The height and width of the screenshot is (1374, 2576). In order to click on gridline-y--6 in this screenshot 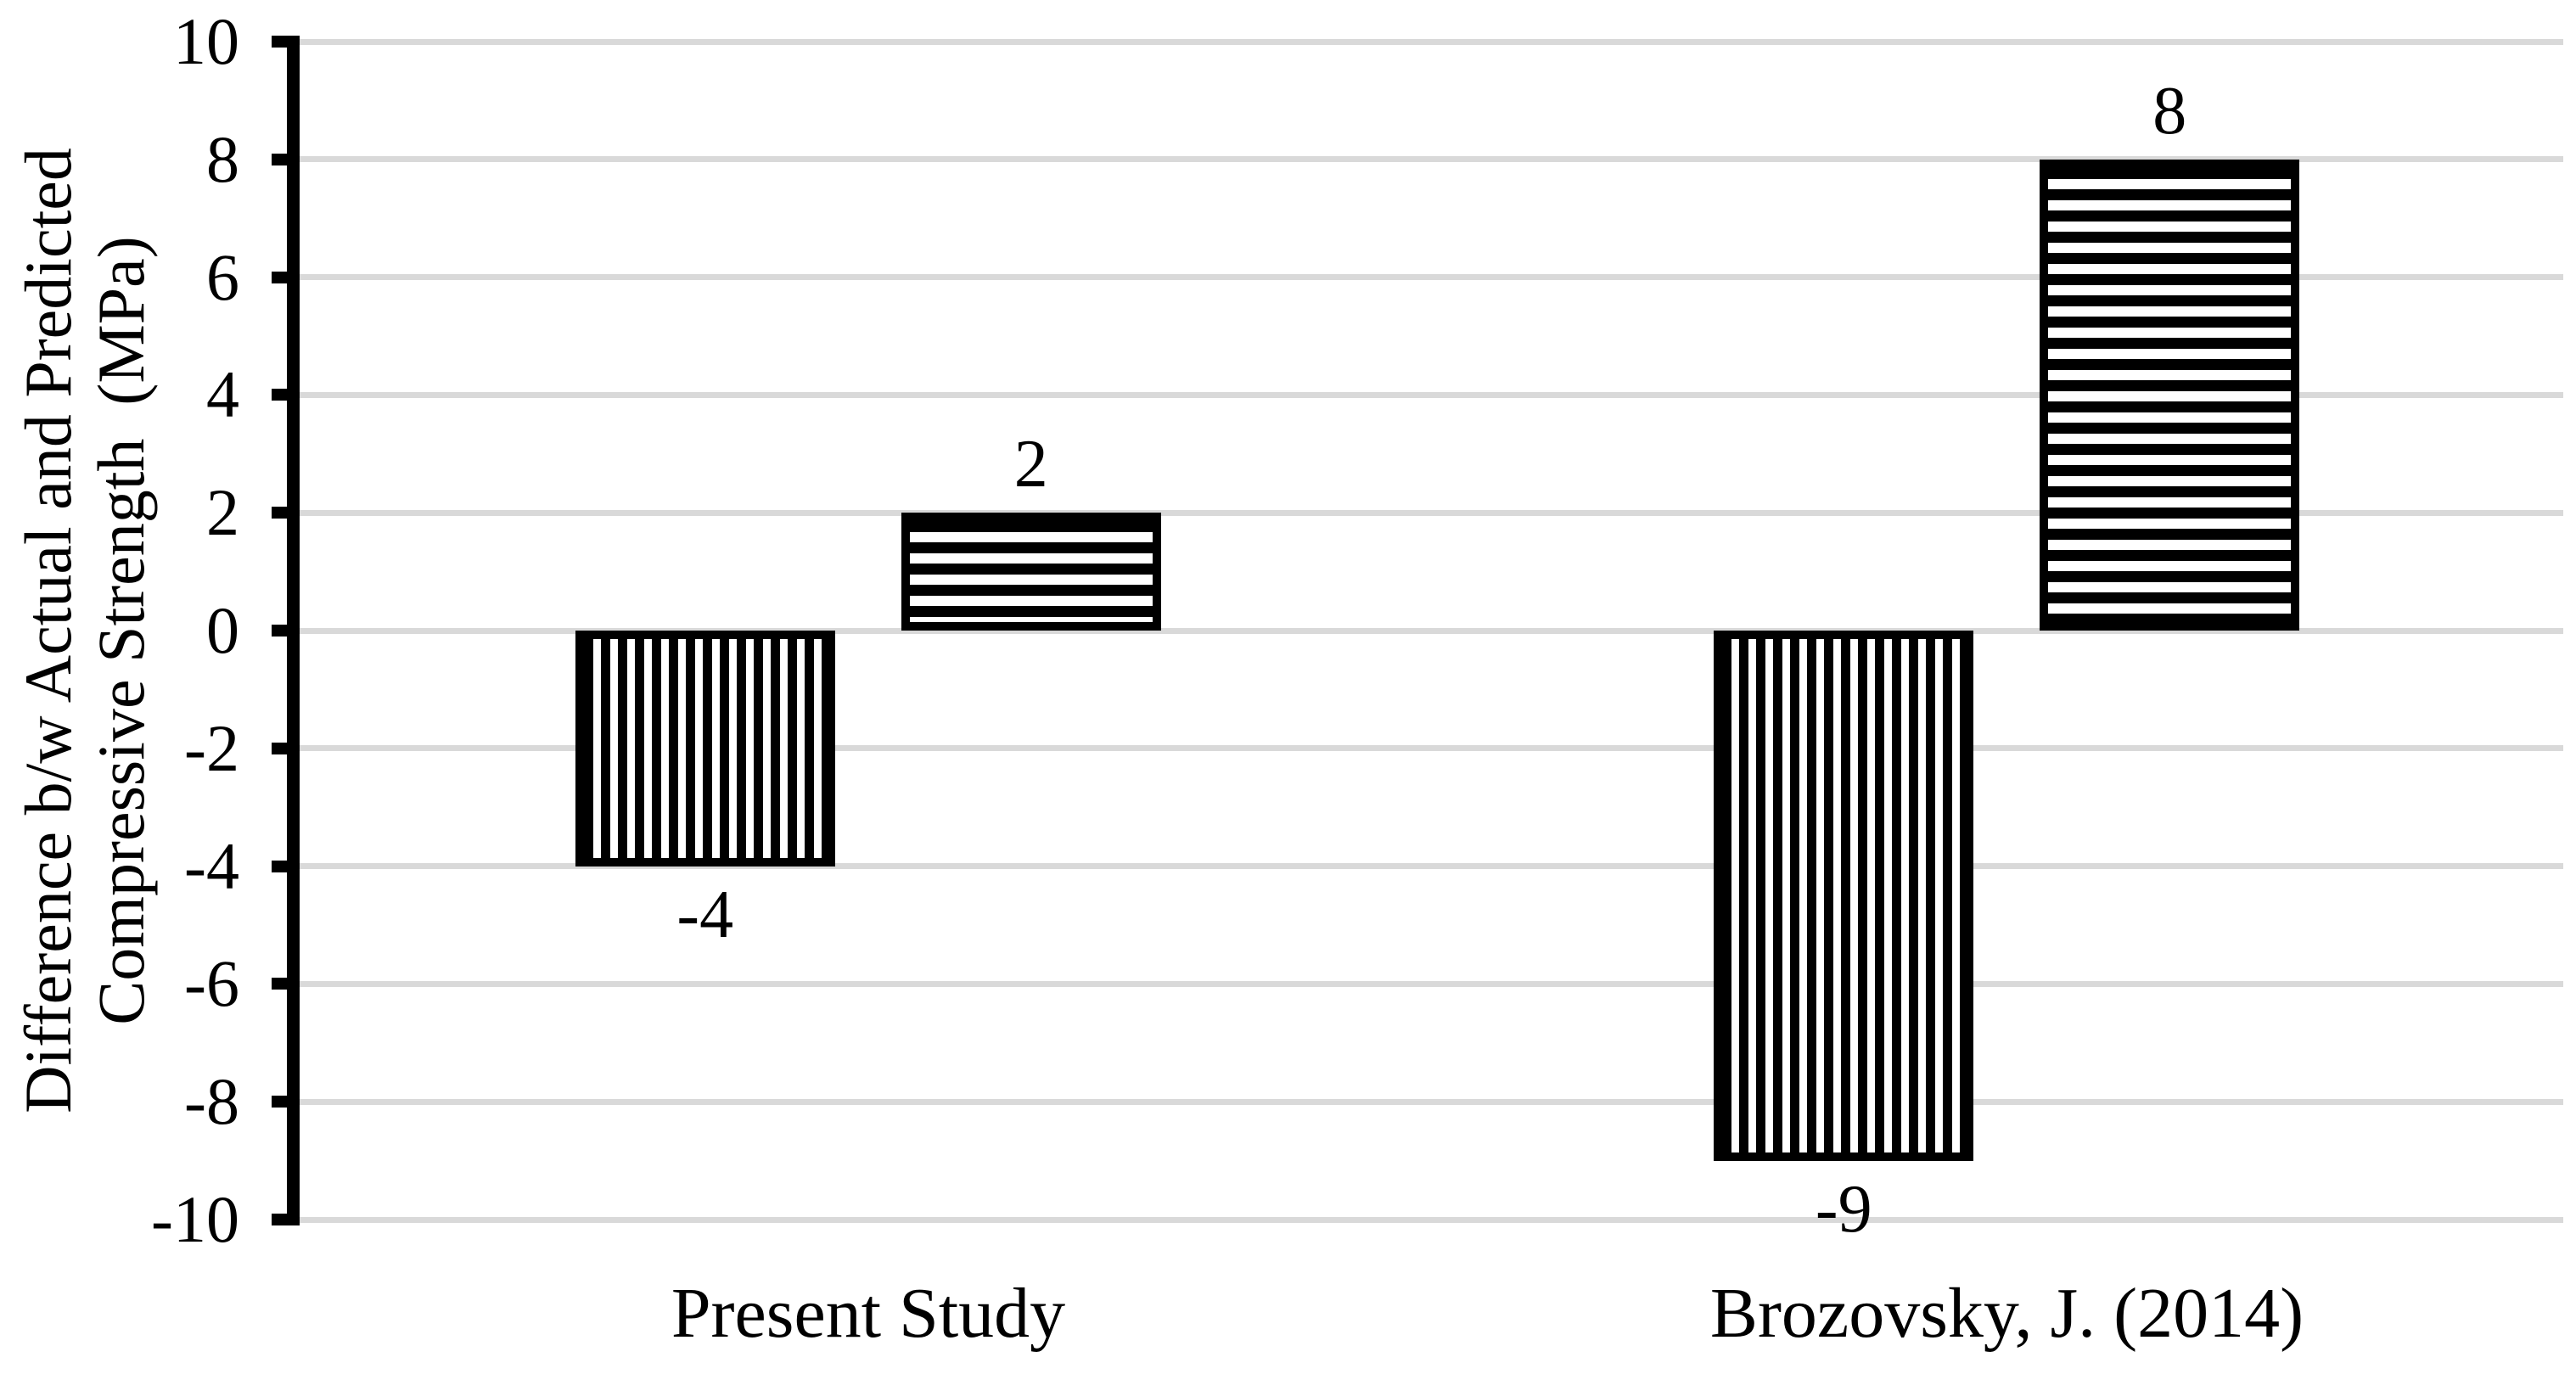, I will do `click(1431, 983)`.